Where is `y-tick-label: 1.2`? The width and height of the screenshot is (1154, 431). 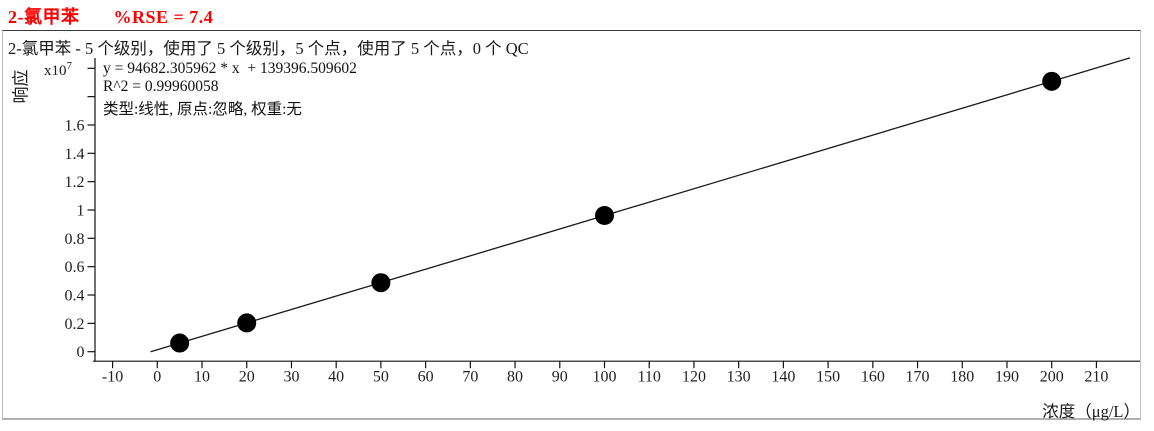 y-tick-label: 1.2 is located at coordinates (75, 182).